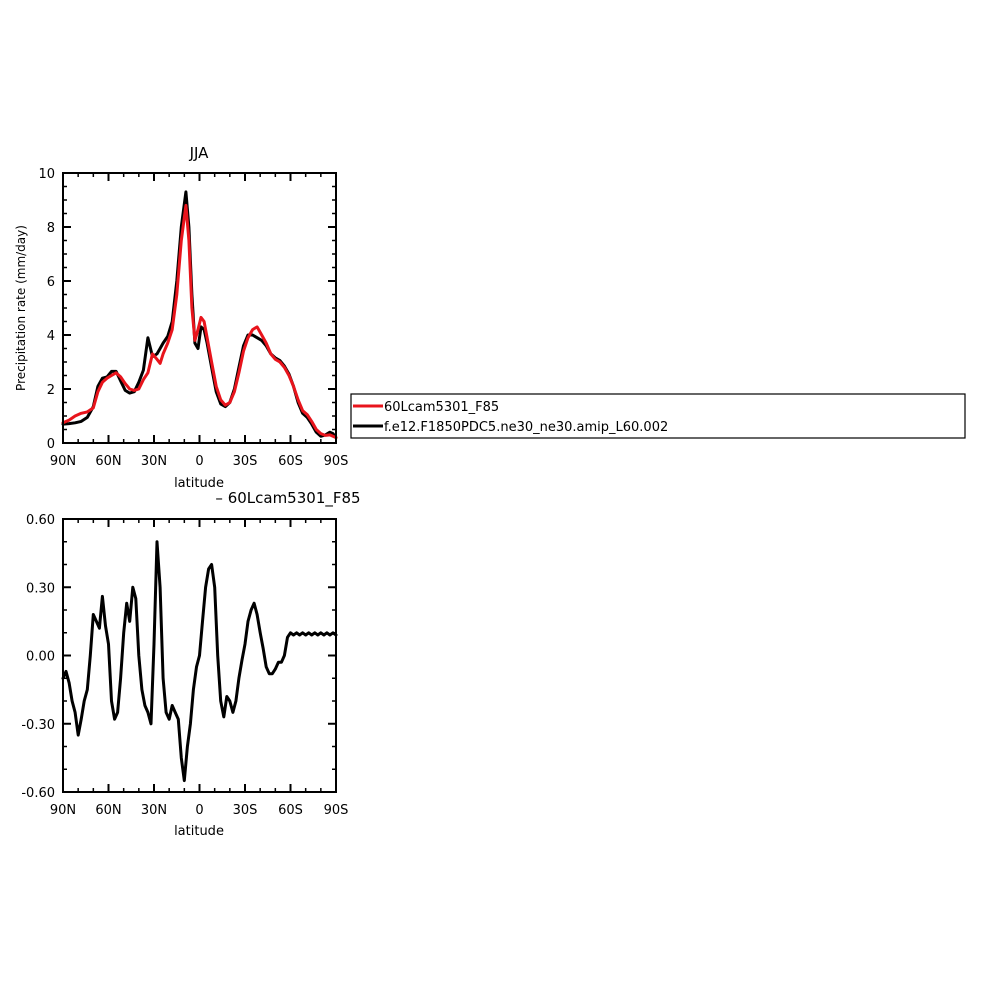 This screenshot has width=981, height=981. I want to click on top-xtick-label: 60N, so click(108, 461).